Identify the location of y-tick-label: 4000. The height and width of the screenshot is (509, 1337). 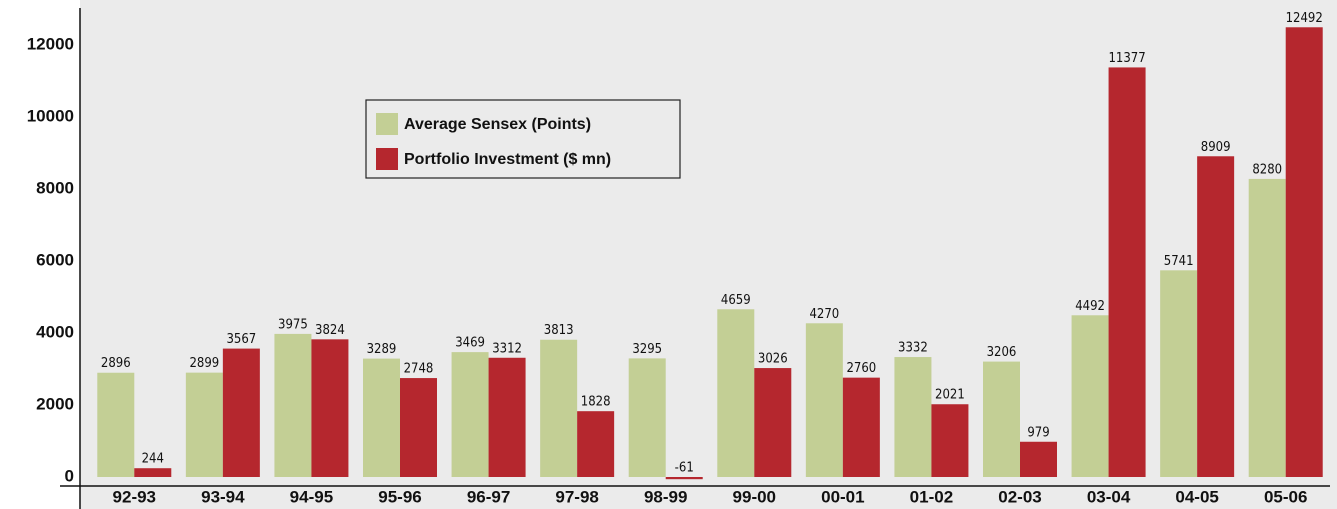
(55, 331).